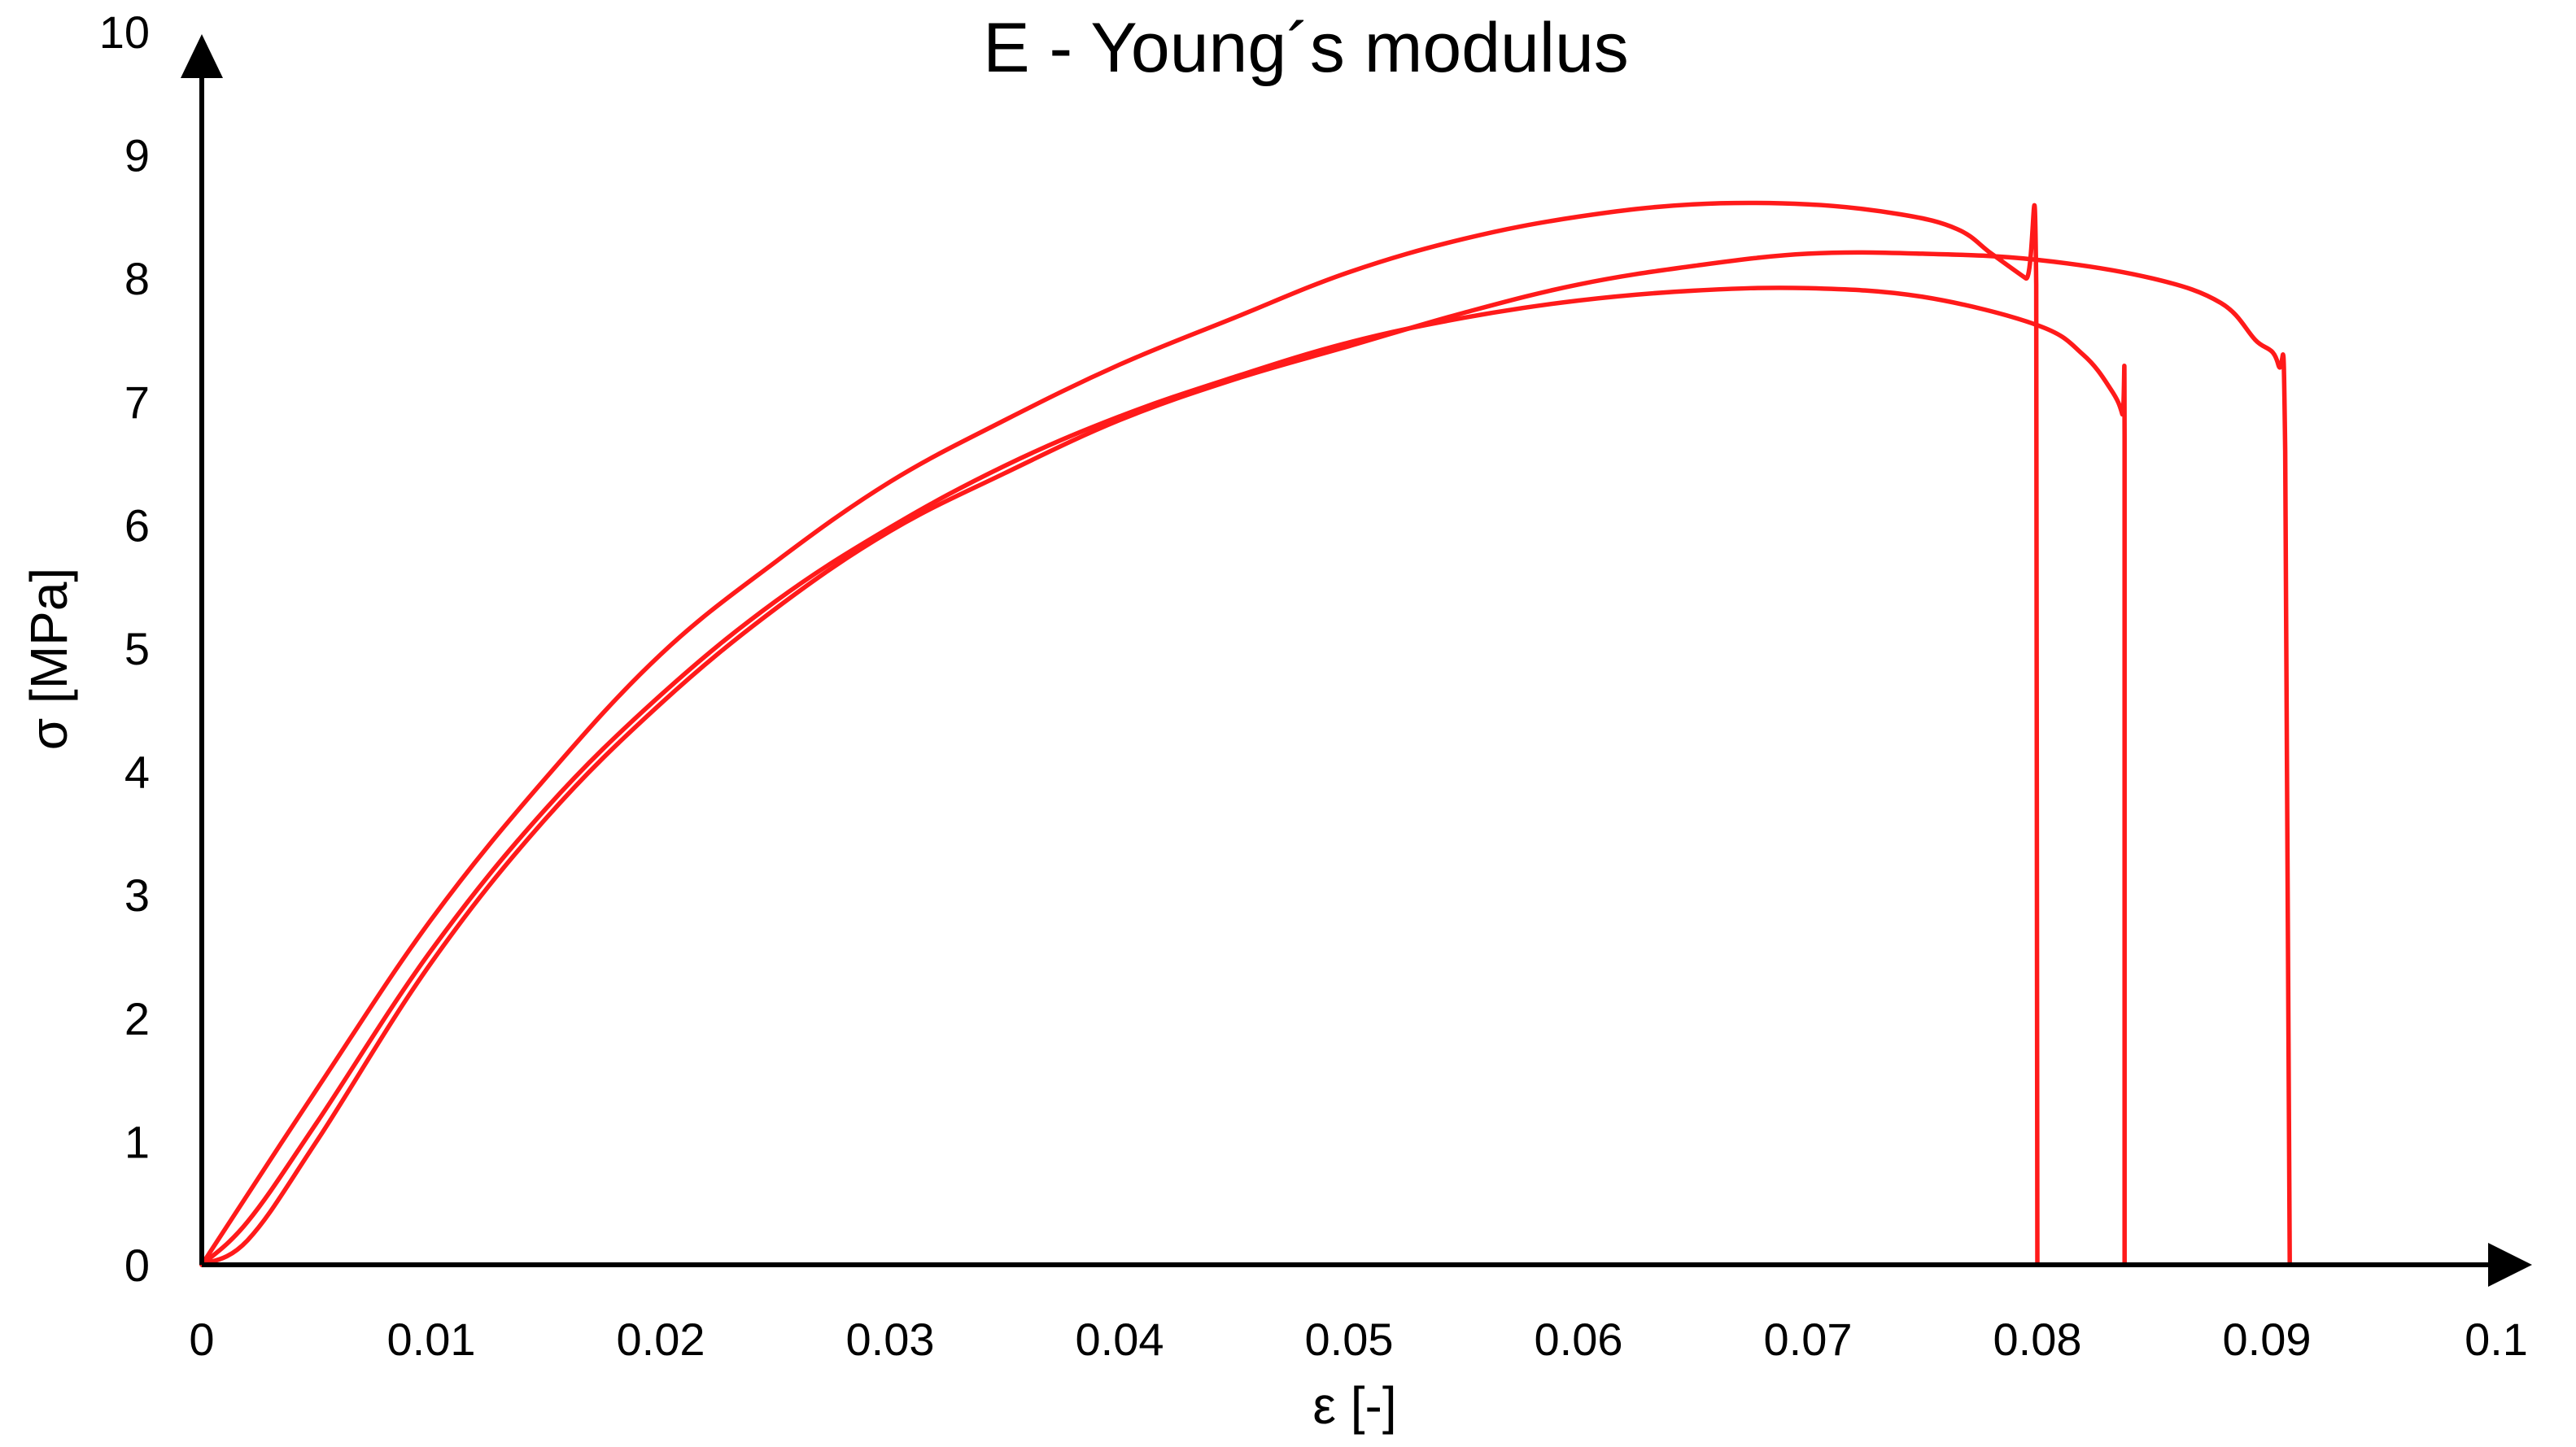 The width and height of the screenshot is (2576, 1447). I want to click on x-axis-arrow-icon, so click(2510, 1265).